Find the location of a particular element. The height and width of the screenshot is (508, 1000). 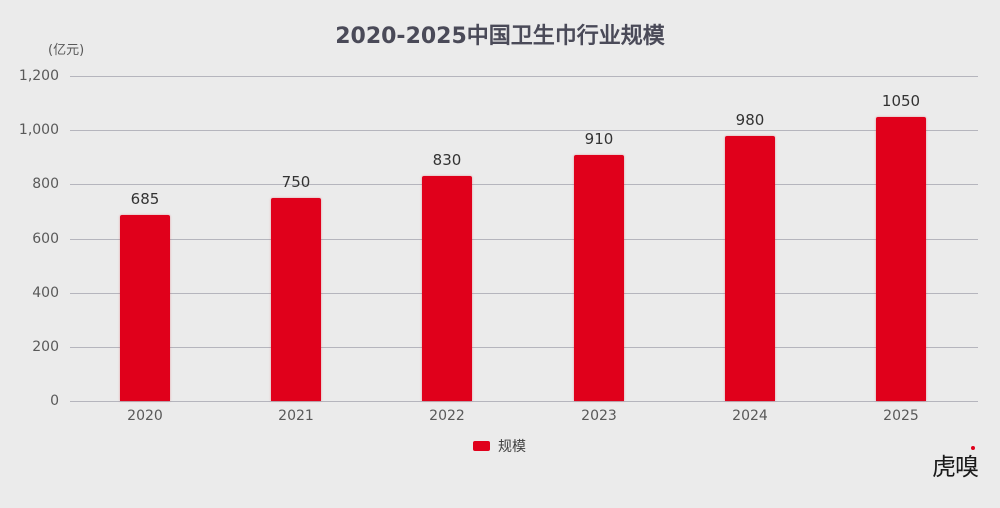

bar-value-label: 980 is located at coordinates (750, 120).